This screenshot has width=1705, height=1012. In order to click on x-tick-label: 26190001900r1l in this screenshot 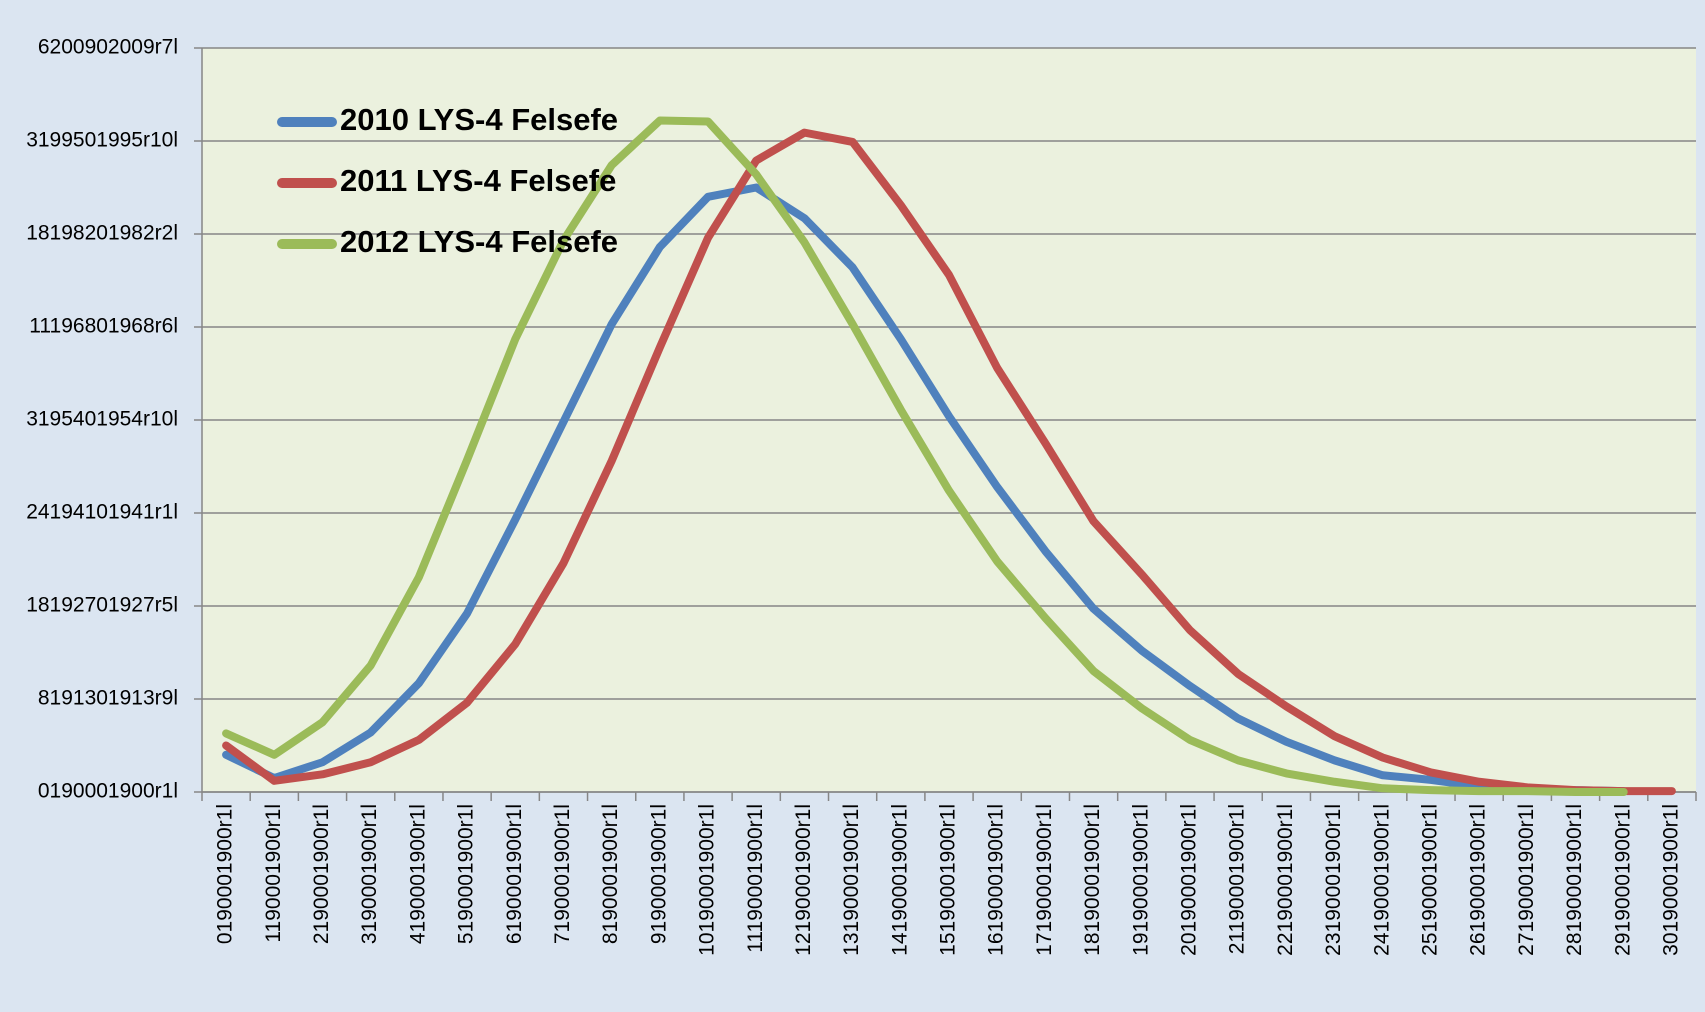, I will do `click(1478, 880)`.